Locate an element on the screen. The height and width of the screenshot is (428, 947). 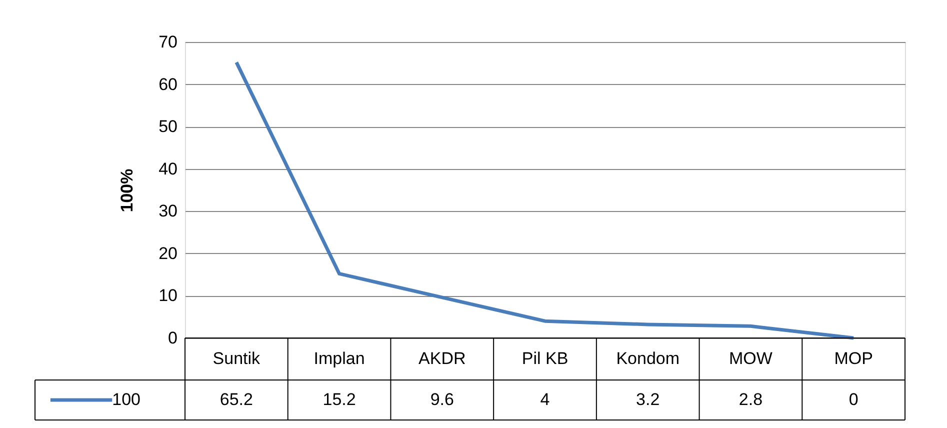
x-tick-label: MOW is located at coordinates (750, 358).